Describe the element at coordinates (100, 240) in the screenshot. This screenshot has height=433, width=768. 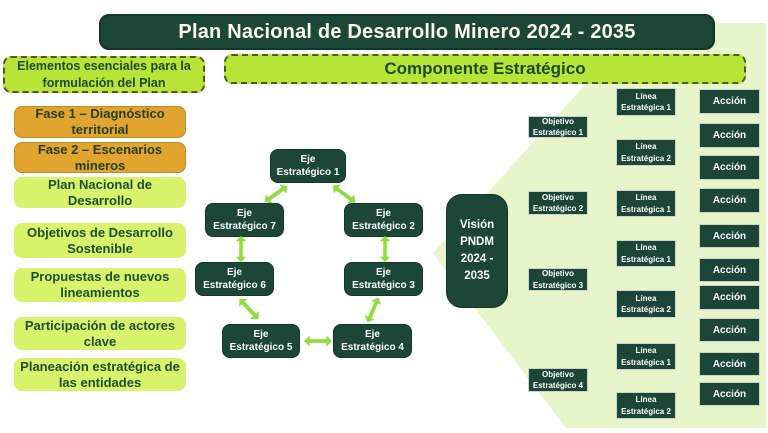
I see `left-item-ods: Objetivos de Desarrollo Sostenible` at that location.